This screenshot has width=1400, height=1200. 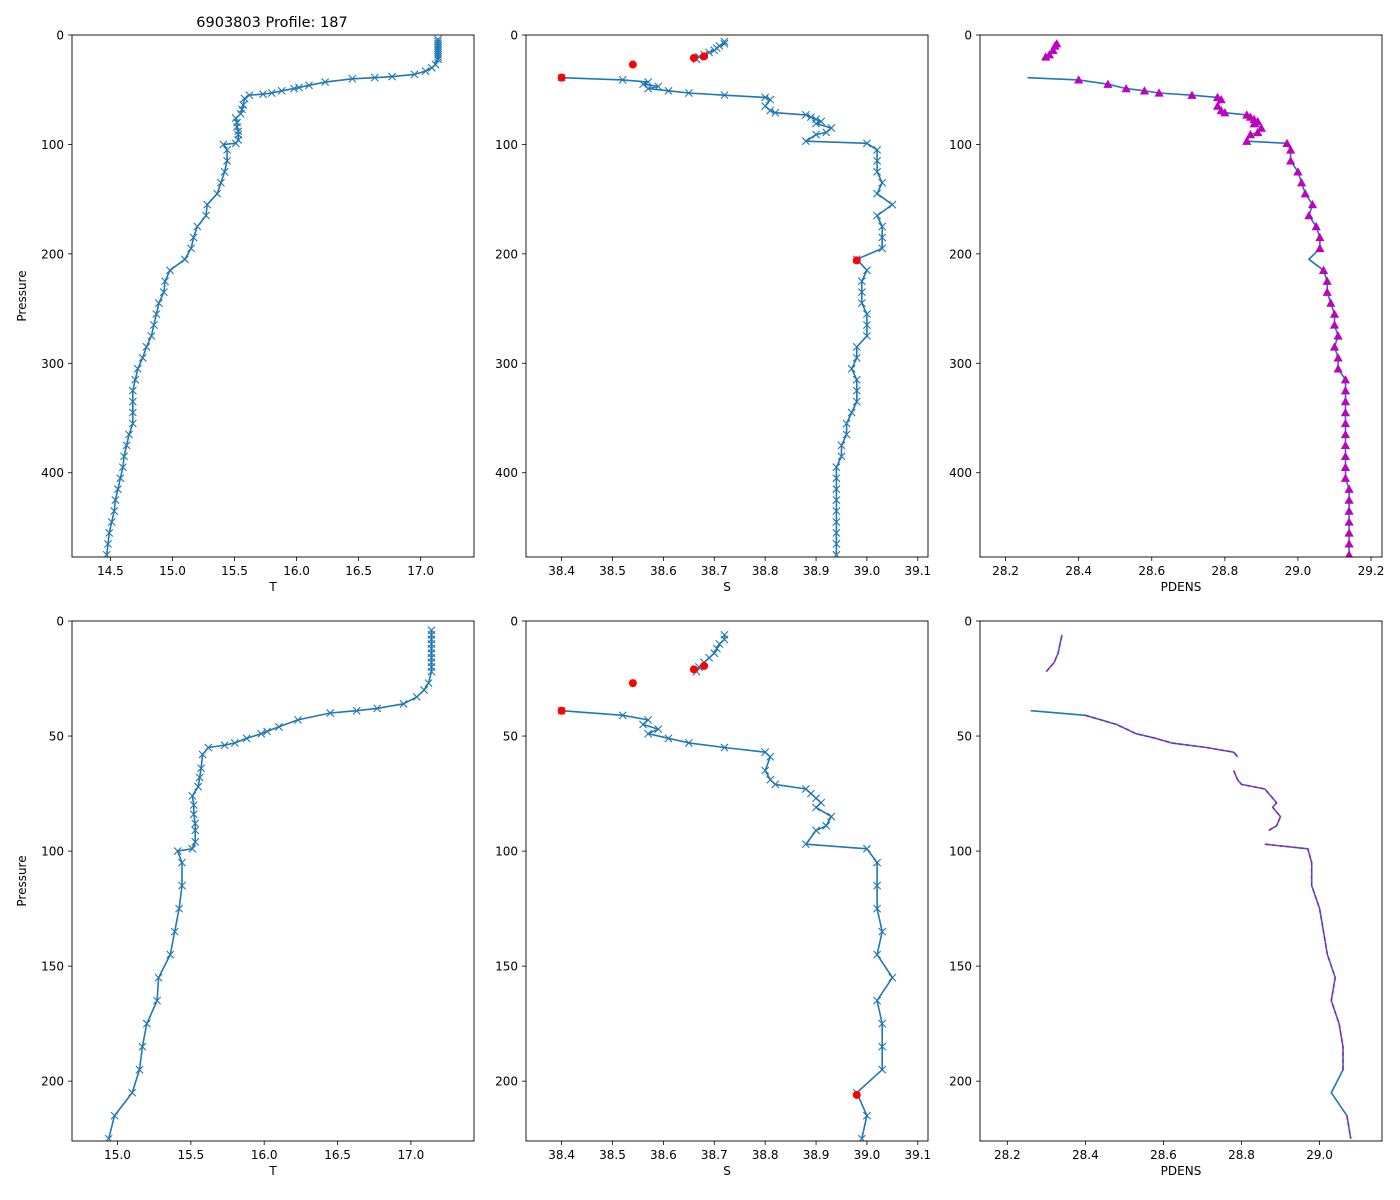 I want to click on x-tick-label: 16.5, so click(x=358, y=571).